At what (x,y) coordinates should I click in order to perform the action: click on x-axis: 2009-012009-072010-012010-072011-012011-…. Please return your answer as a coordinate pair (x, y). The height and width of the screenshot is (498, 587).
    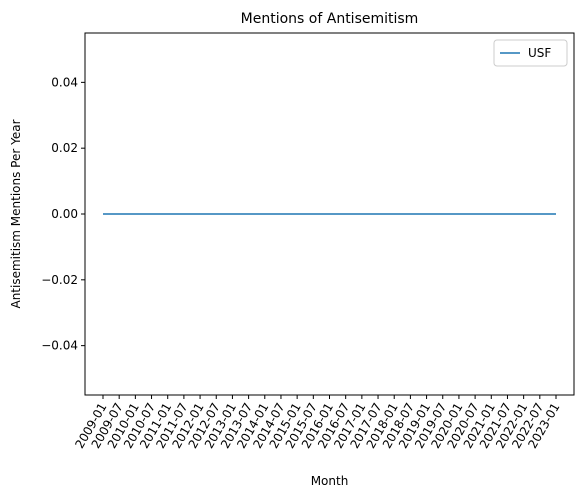
    Looking at the image, I should click on (317, 423).